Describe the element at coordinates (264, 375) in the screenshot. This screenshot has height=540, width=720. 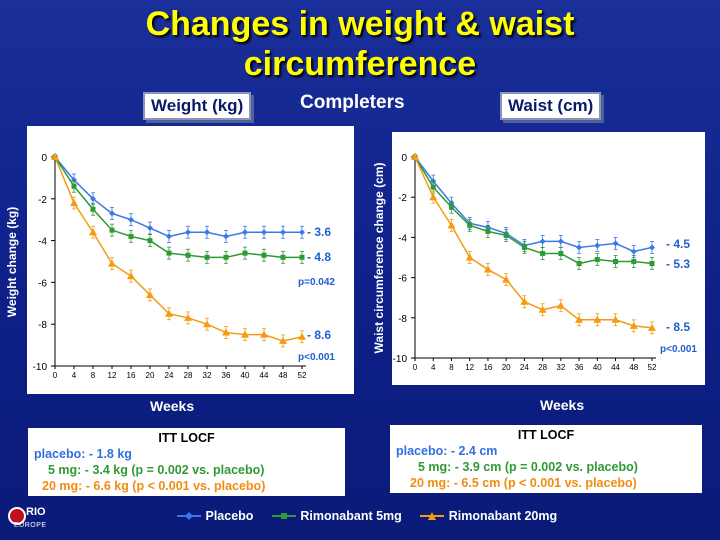
I see `weight-x-tick-label: 44` at that location.